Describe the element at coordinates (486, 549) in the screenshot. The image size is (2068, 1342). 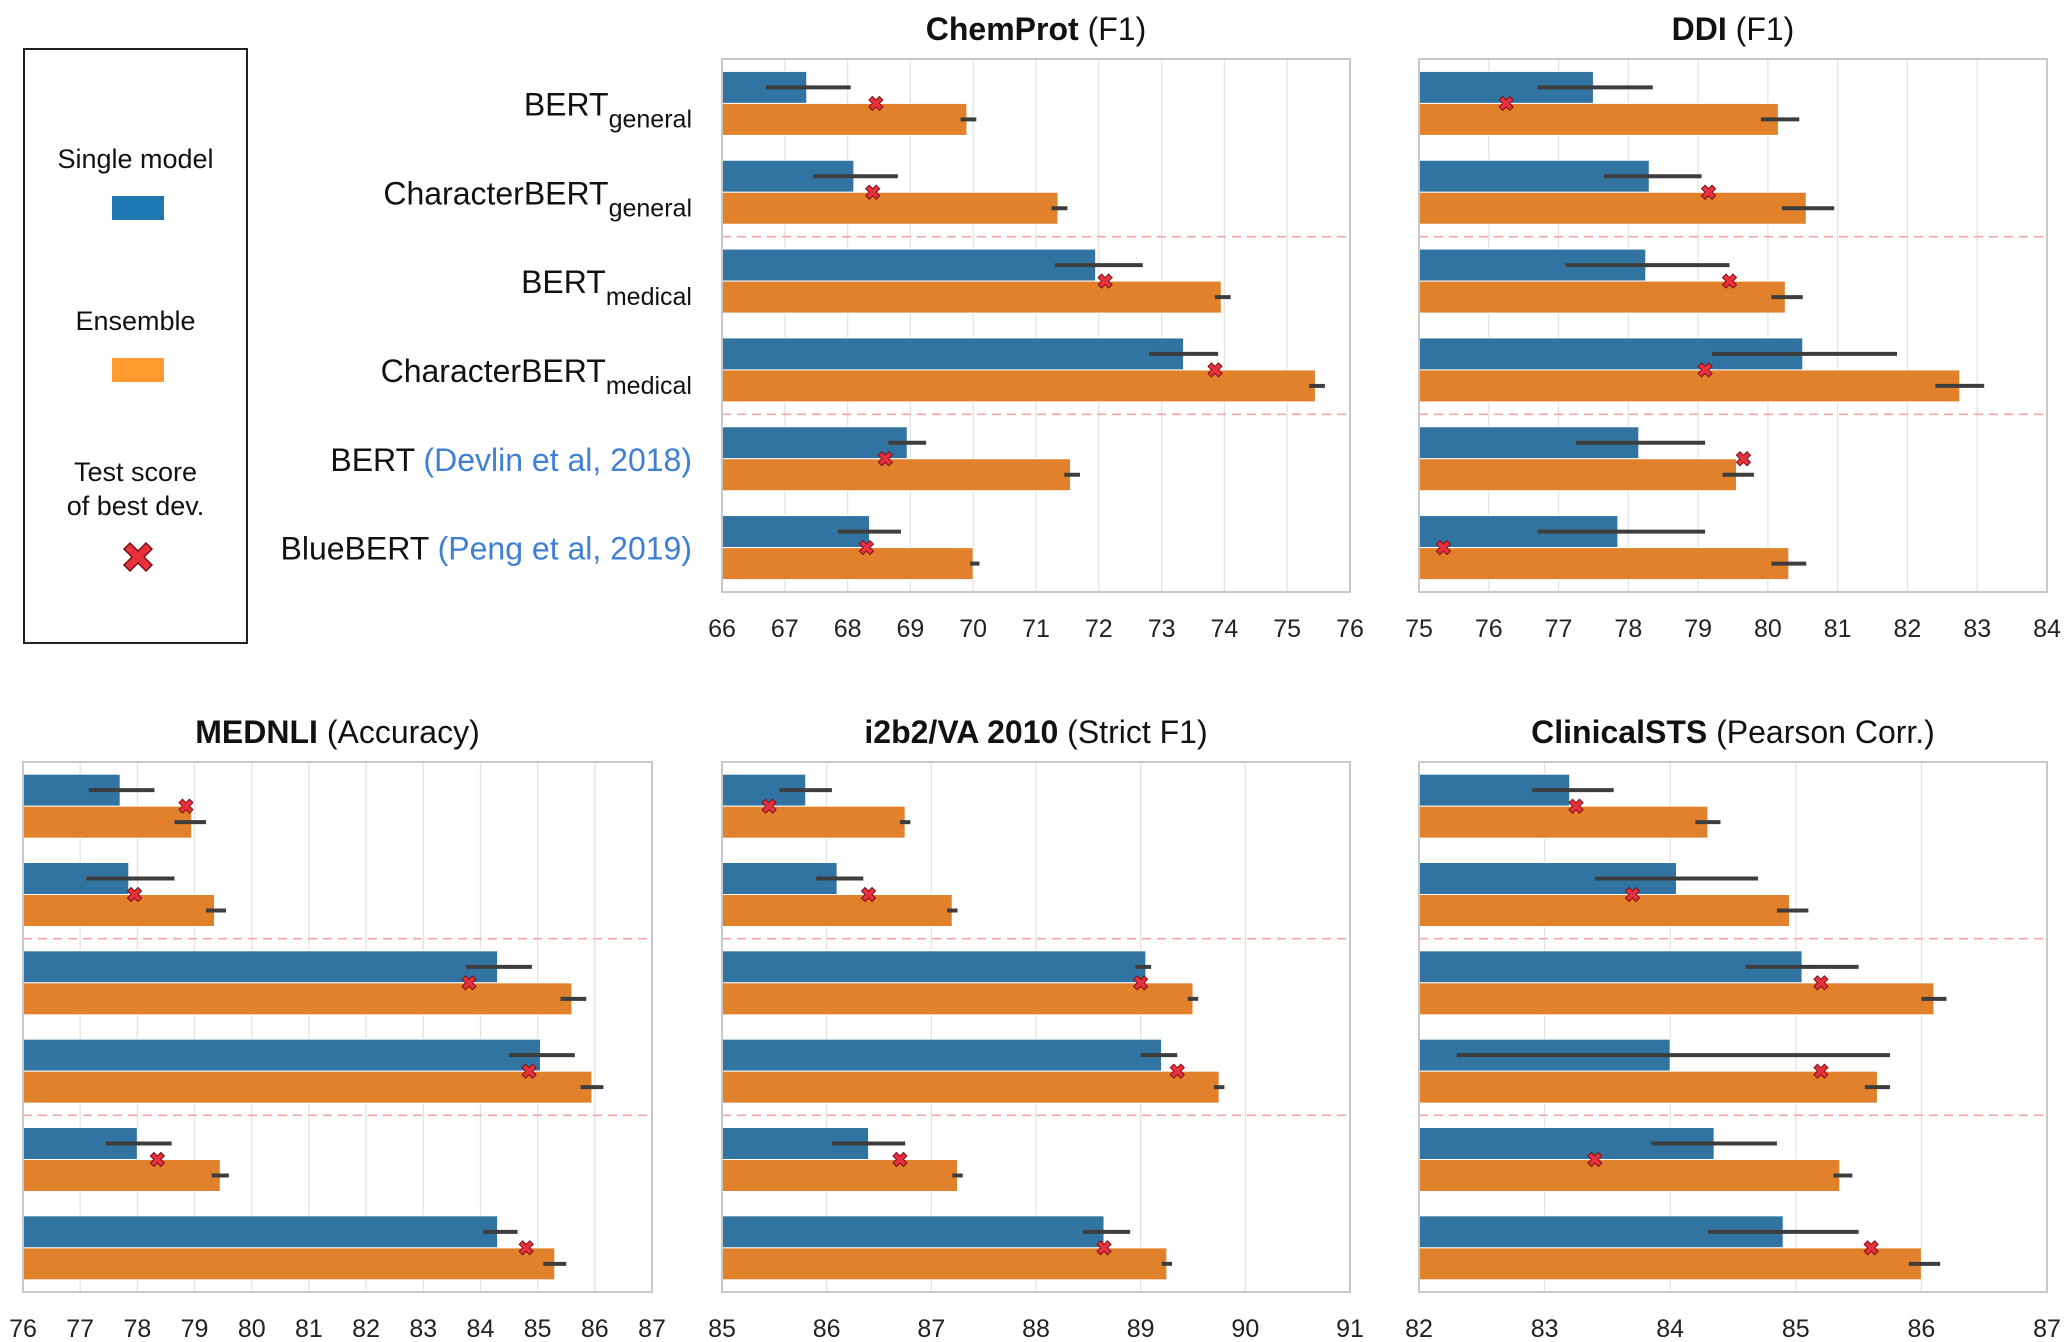
I see `model-label: BlueBERT (Peng et al, 2019)` at that location.